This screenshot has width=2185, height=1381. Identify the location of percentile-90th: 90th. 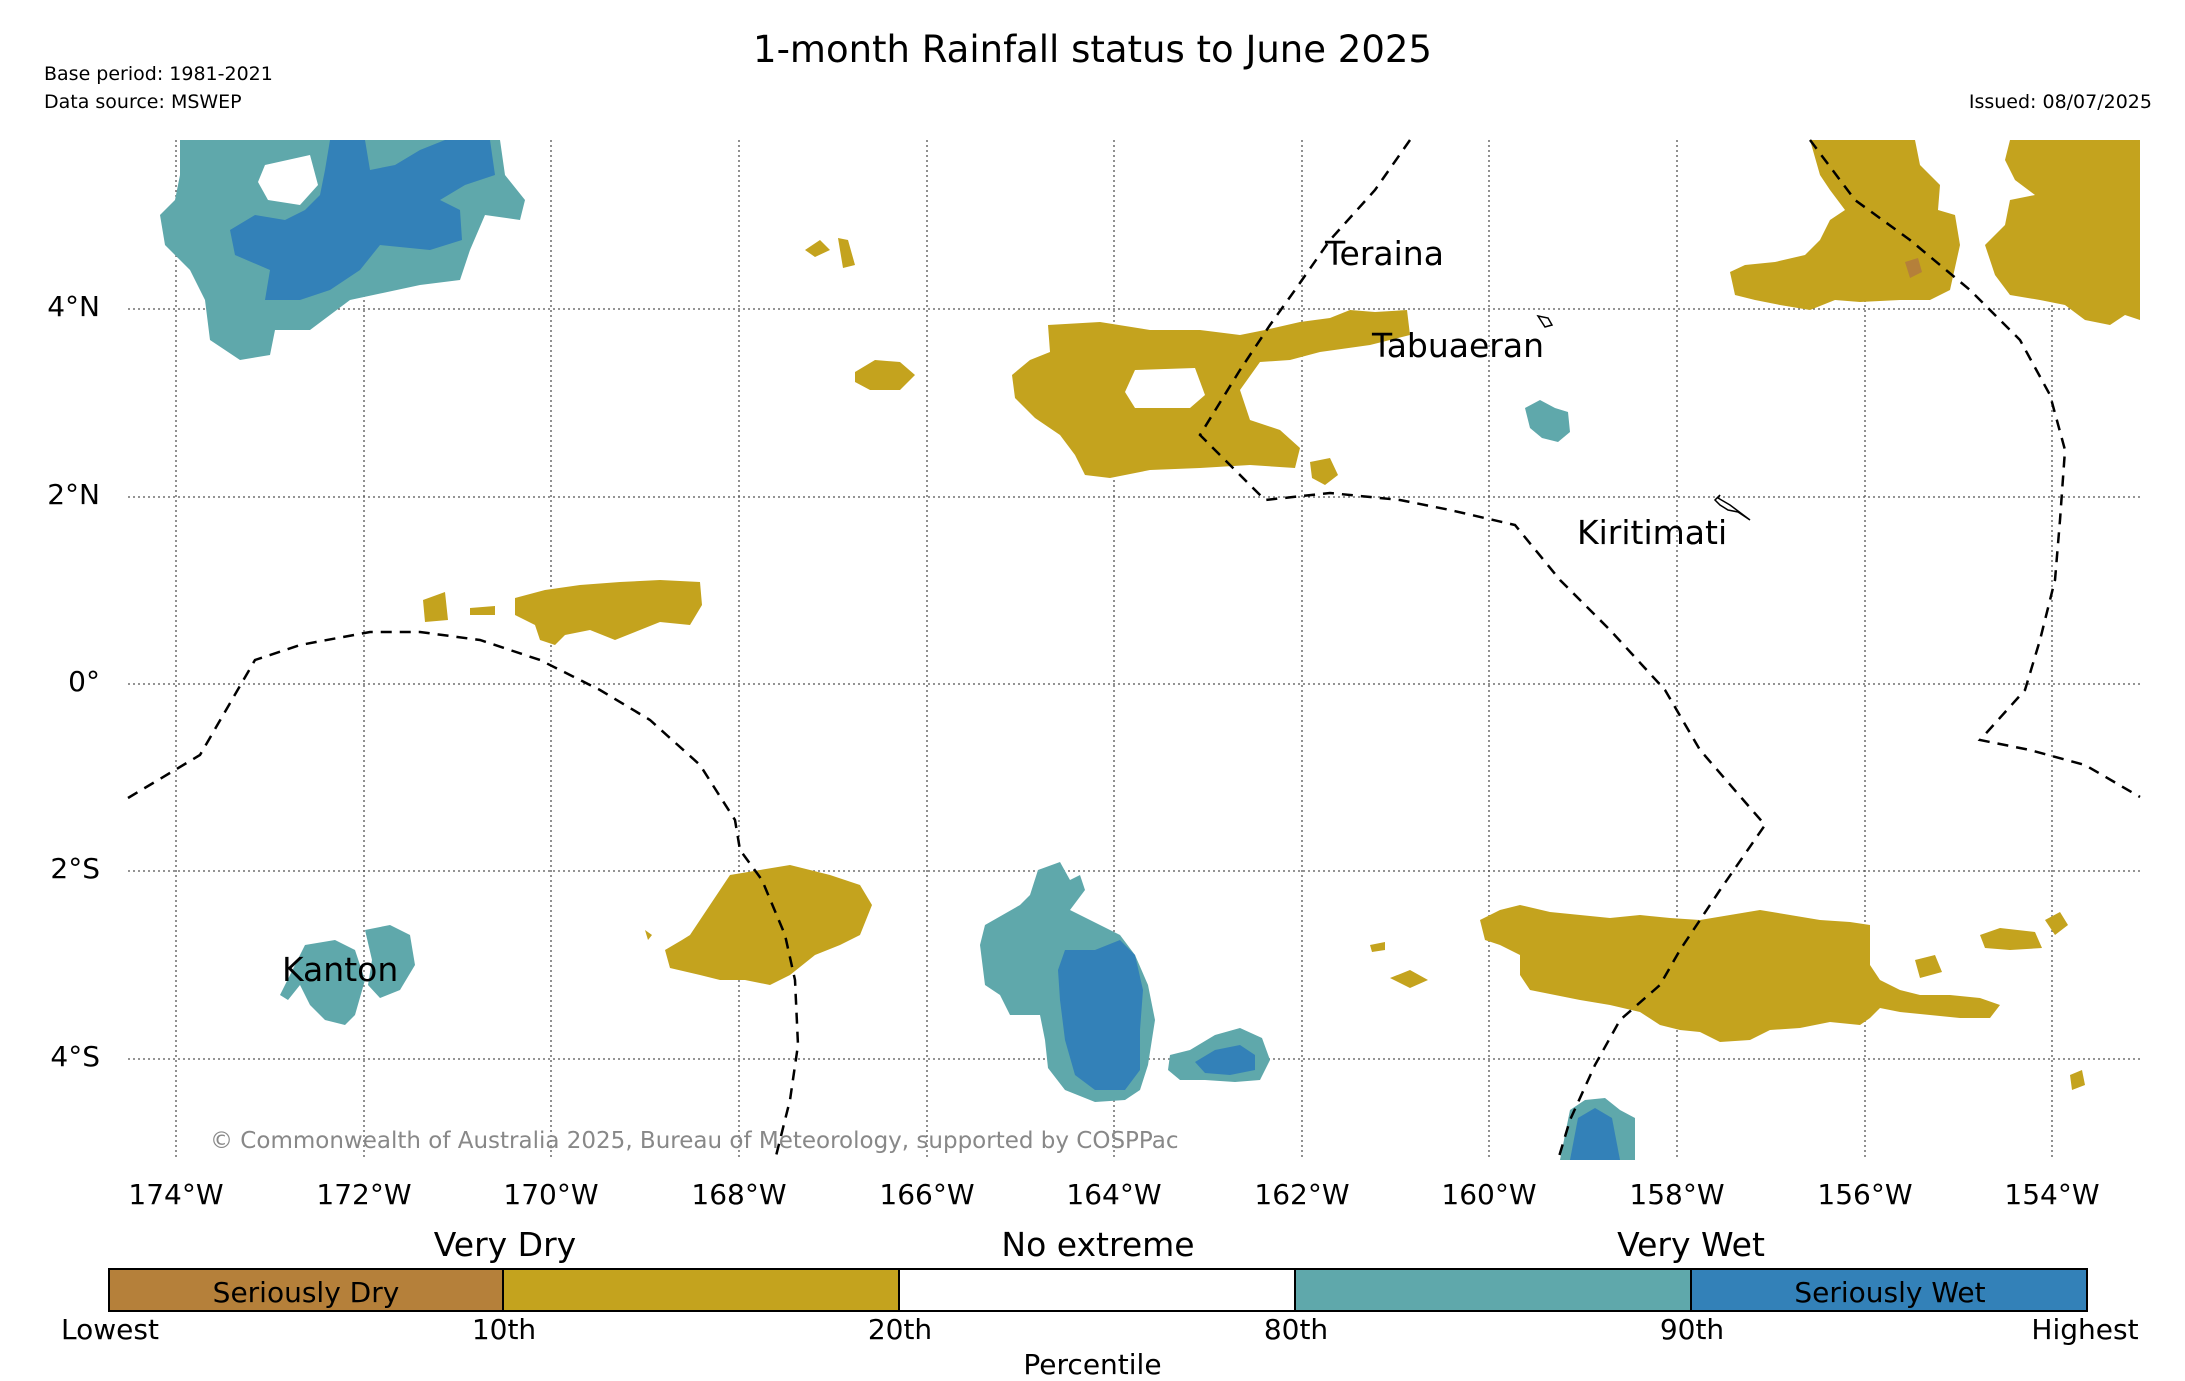
(1692, 1329).